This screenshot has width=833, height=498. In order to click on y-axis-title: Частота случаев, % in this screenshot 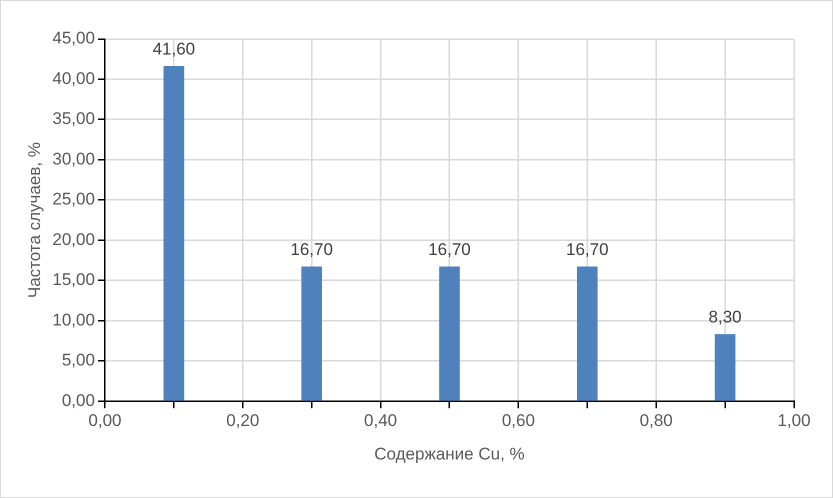, I will do `click(34, 220)`.